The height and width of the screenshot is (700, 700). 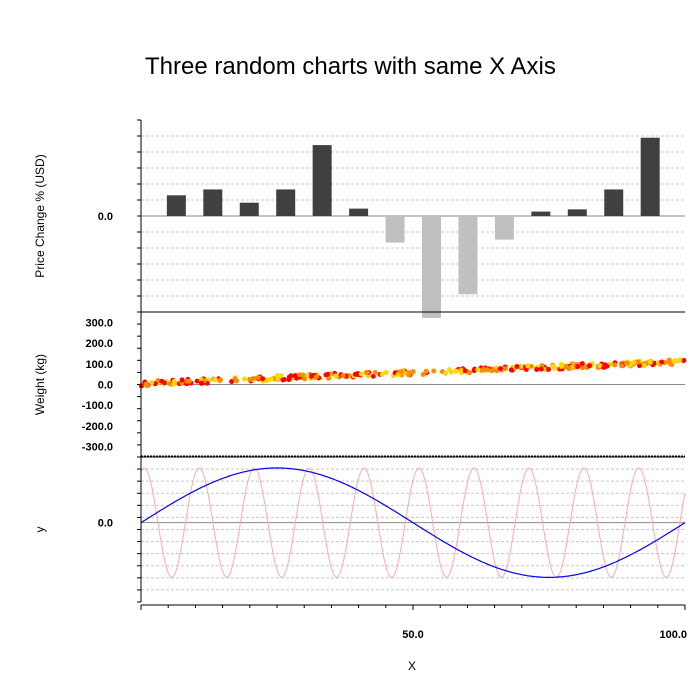 What do you see at coordinates (99, 323) in the screenshot?
I see `y-tick-label: 300.0` at bounding box center [99, 323].